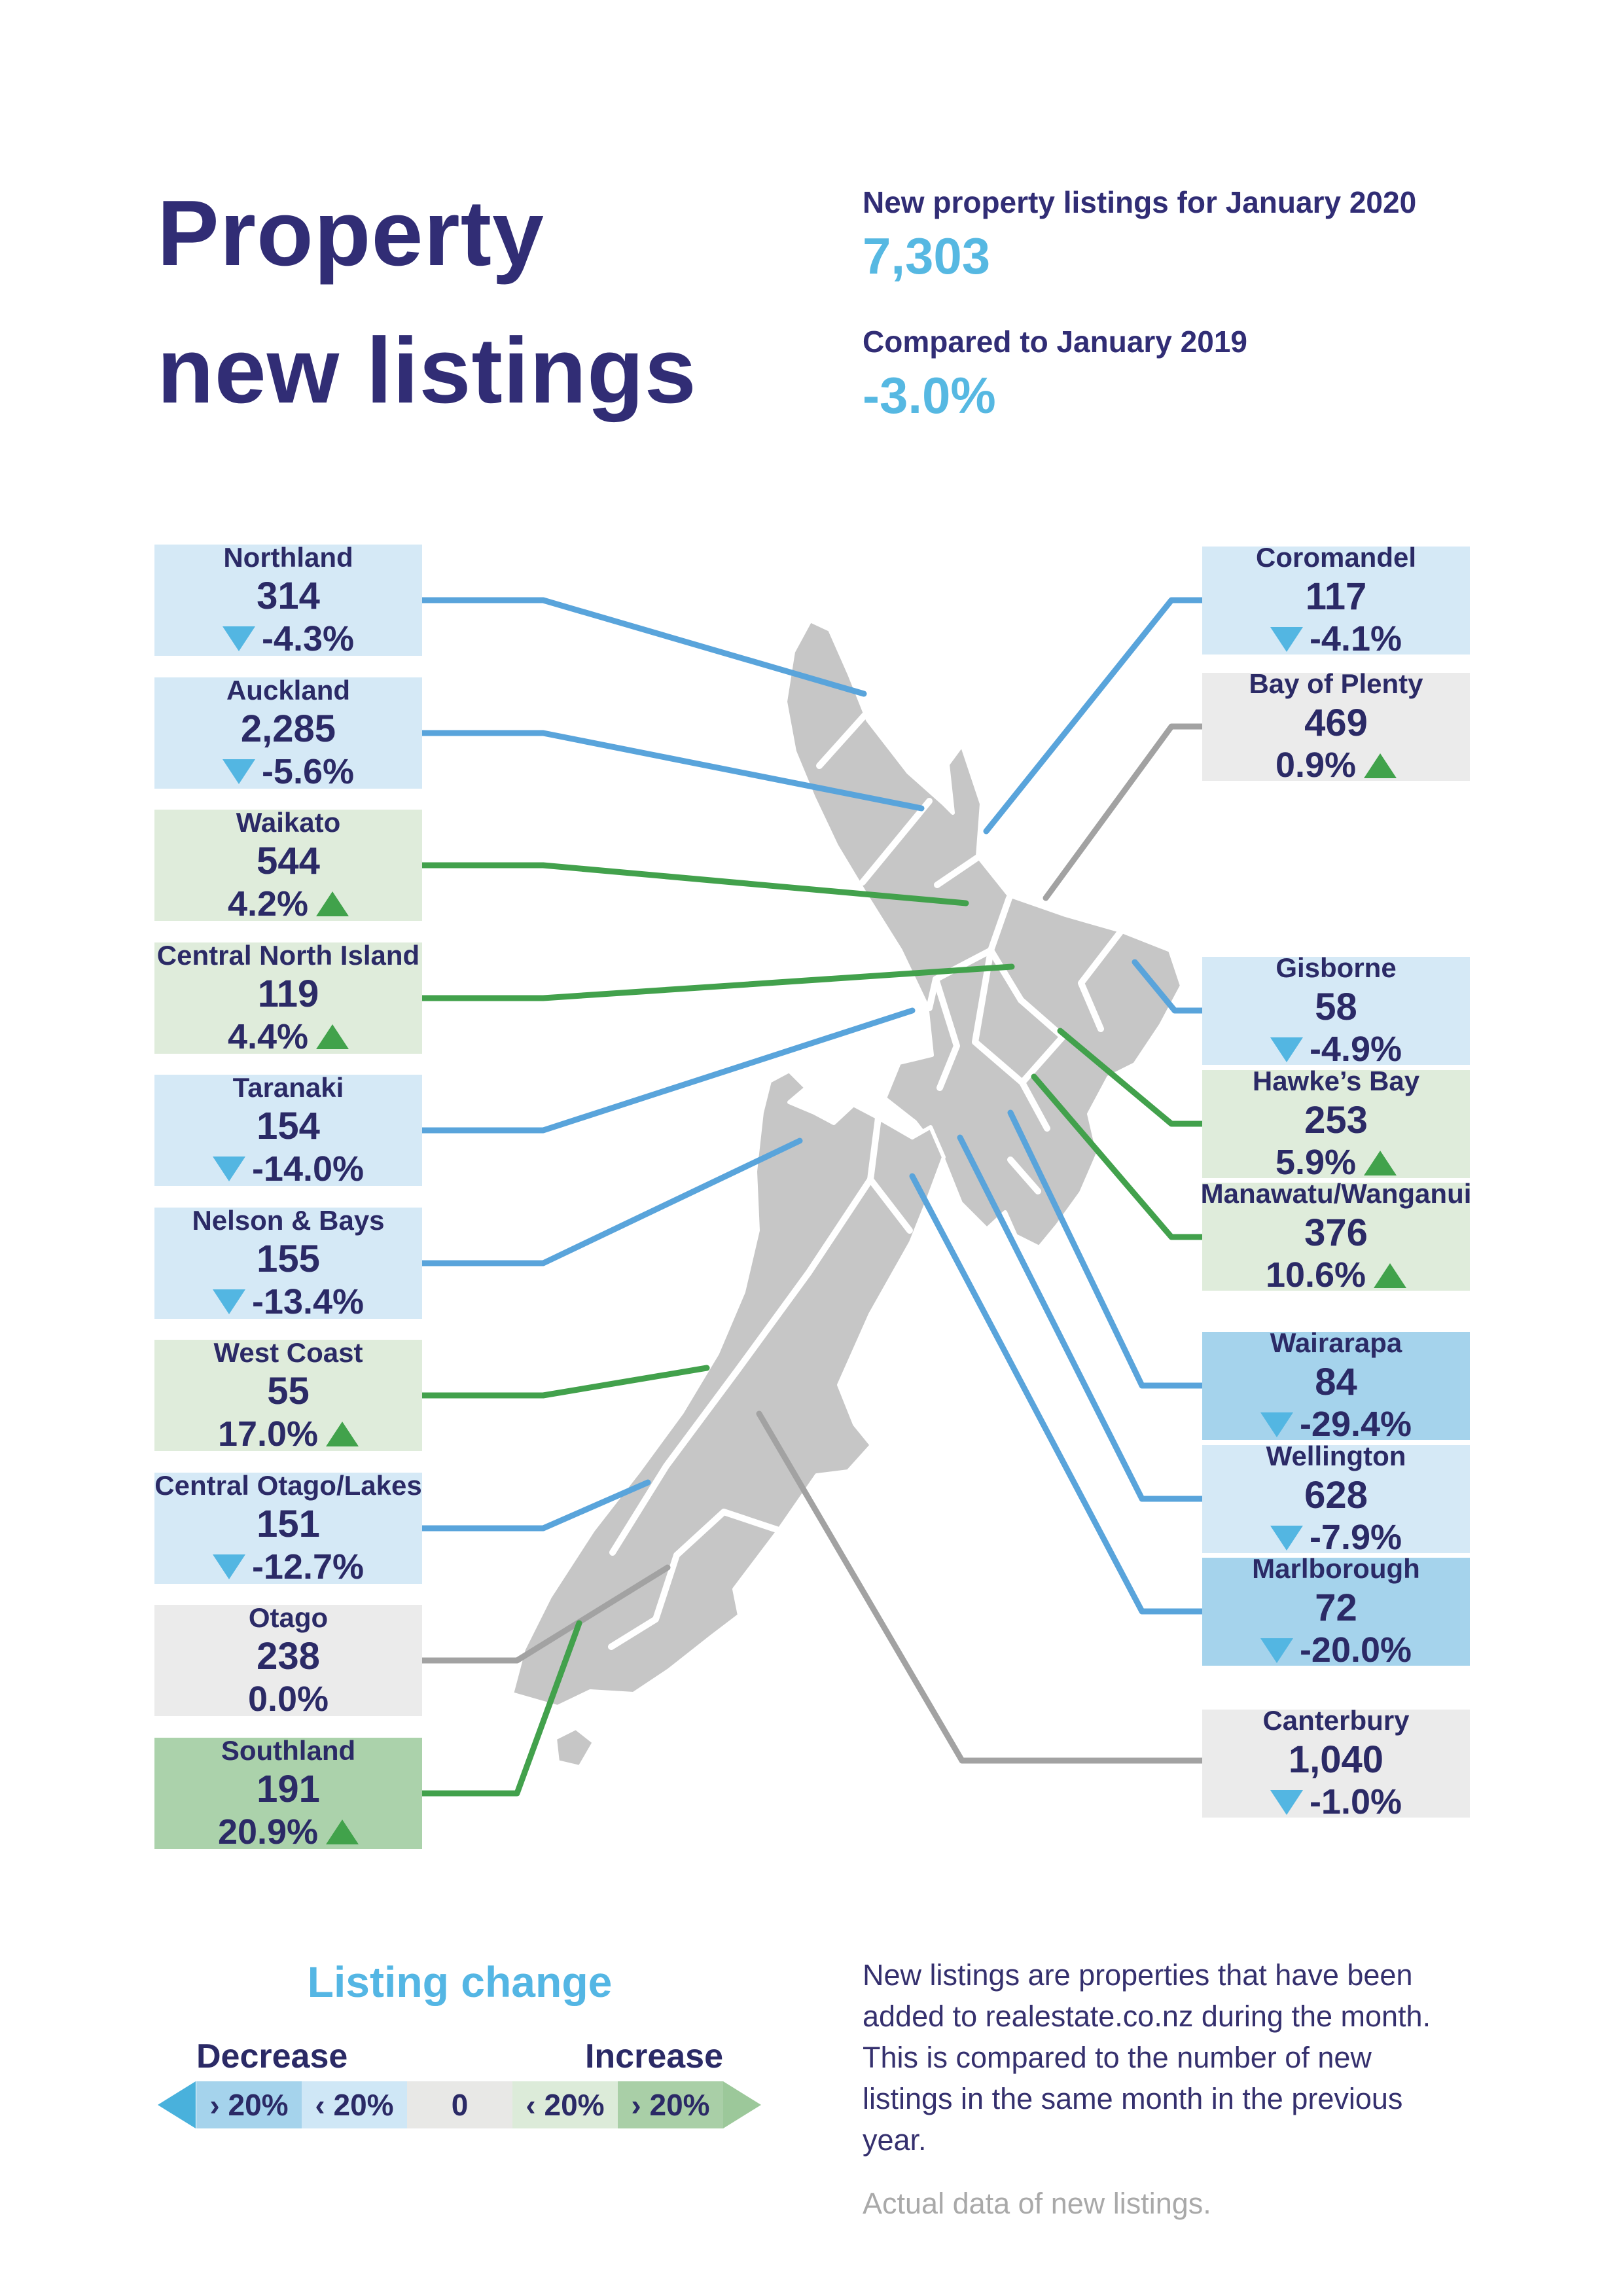  Describe the element at coordinates (288, 729) in the screenshot. I see `region-count: 2,285` at that location.